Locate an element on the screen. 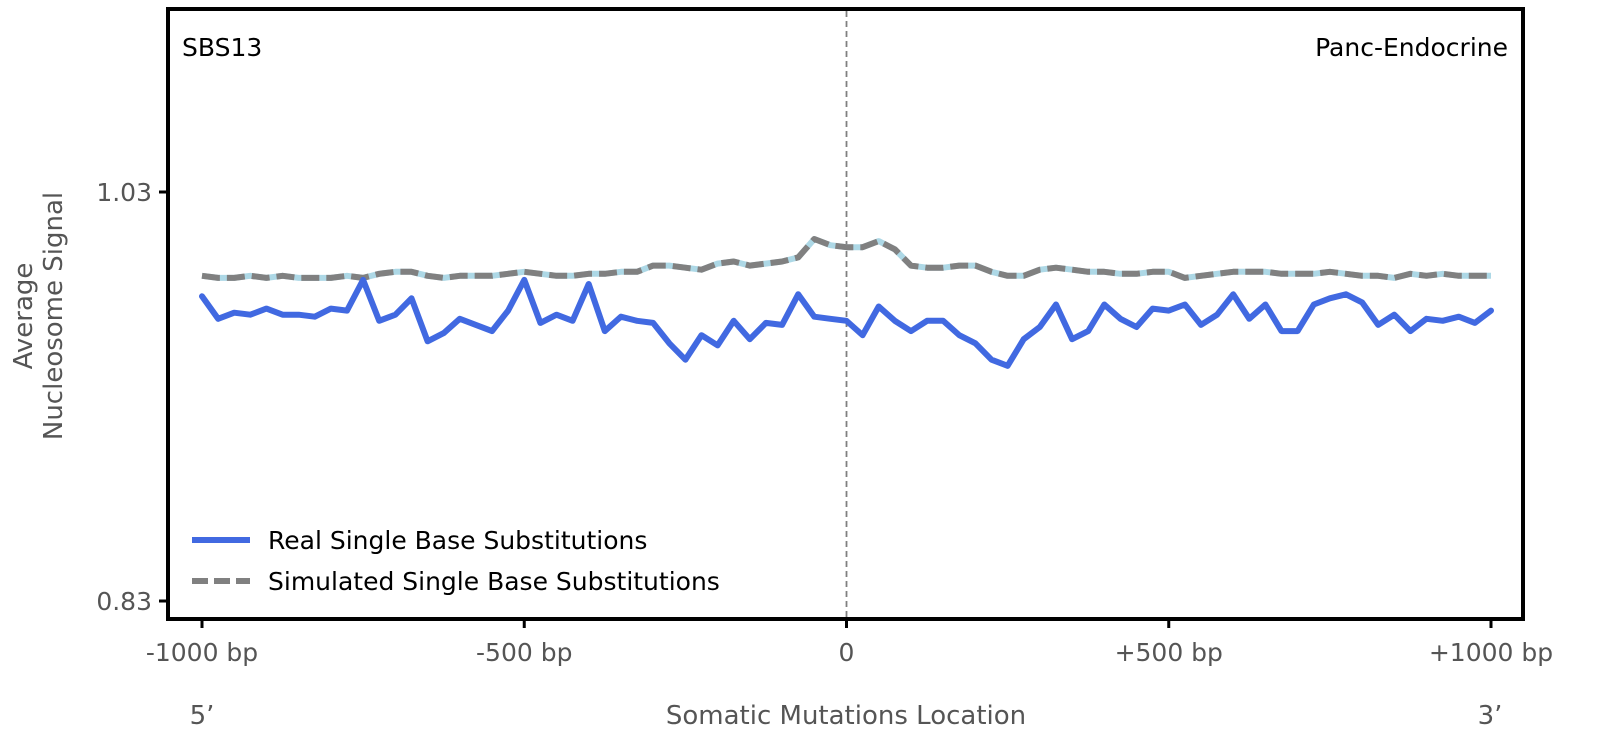  y-tick-label: 1.03 is located at coordinates (124, 192).